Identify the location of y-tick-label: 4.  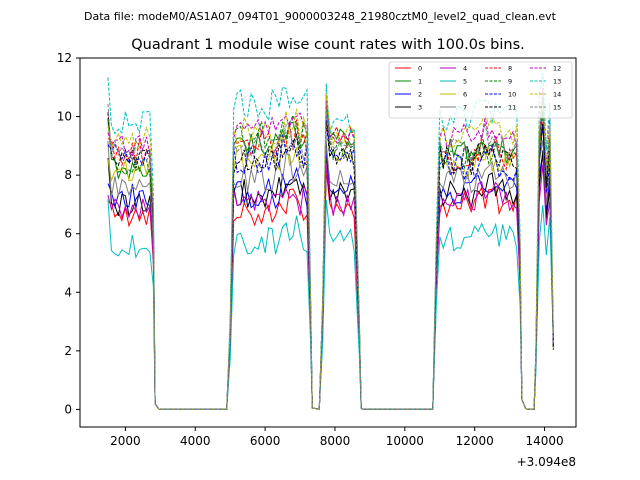
(68, 292).